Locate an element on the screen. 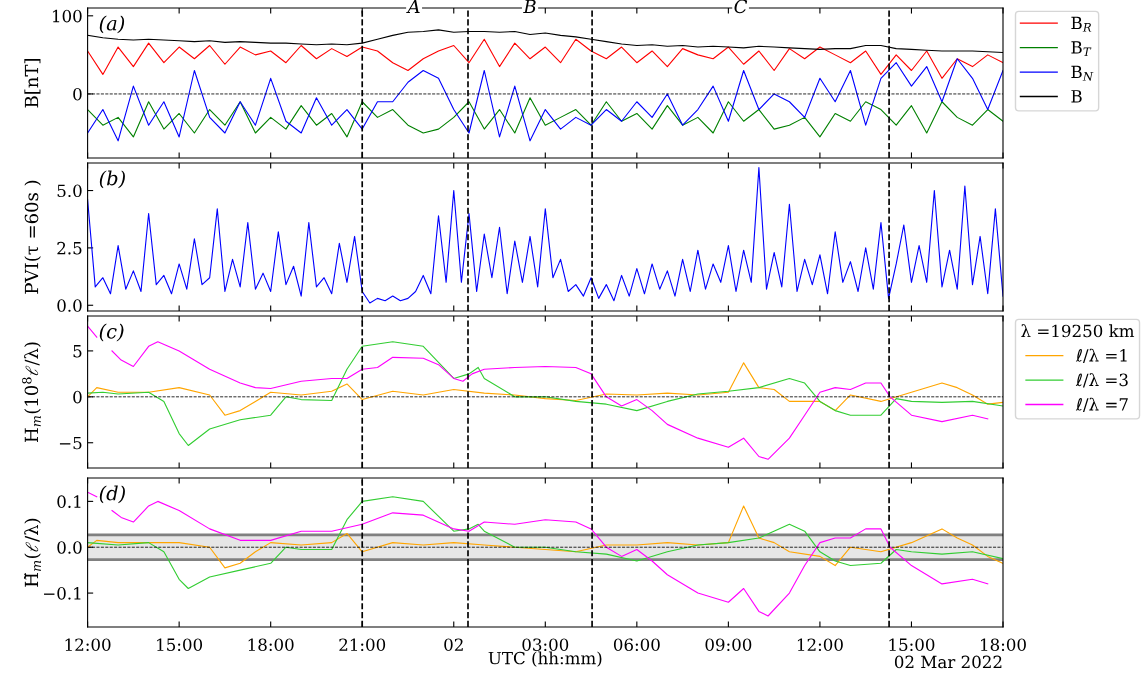 The image size is (1146, 677). x-tick-label: 03:00 is located at coordinates (545, 645).